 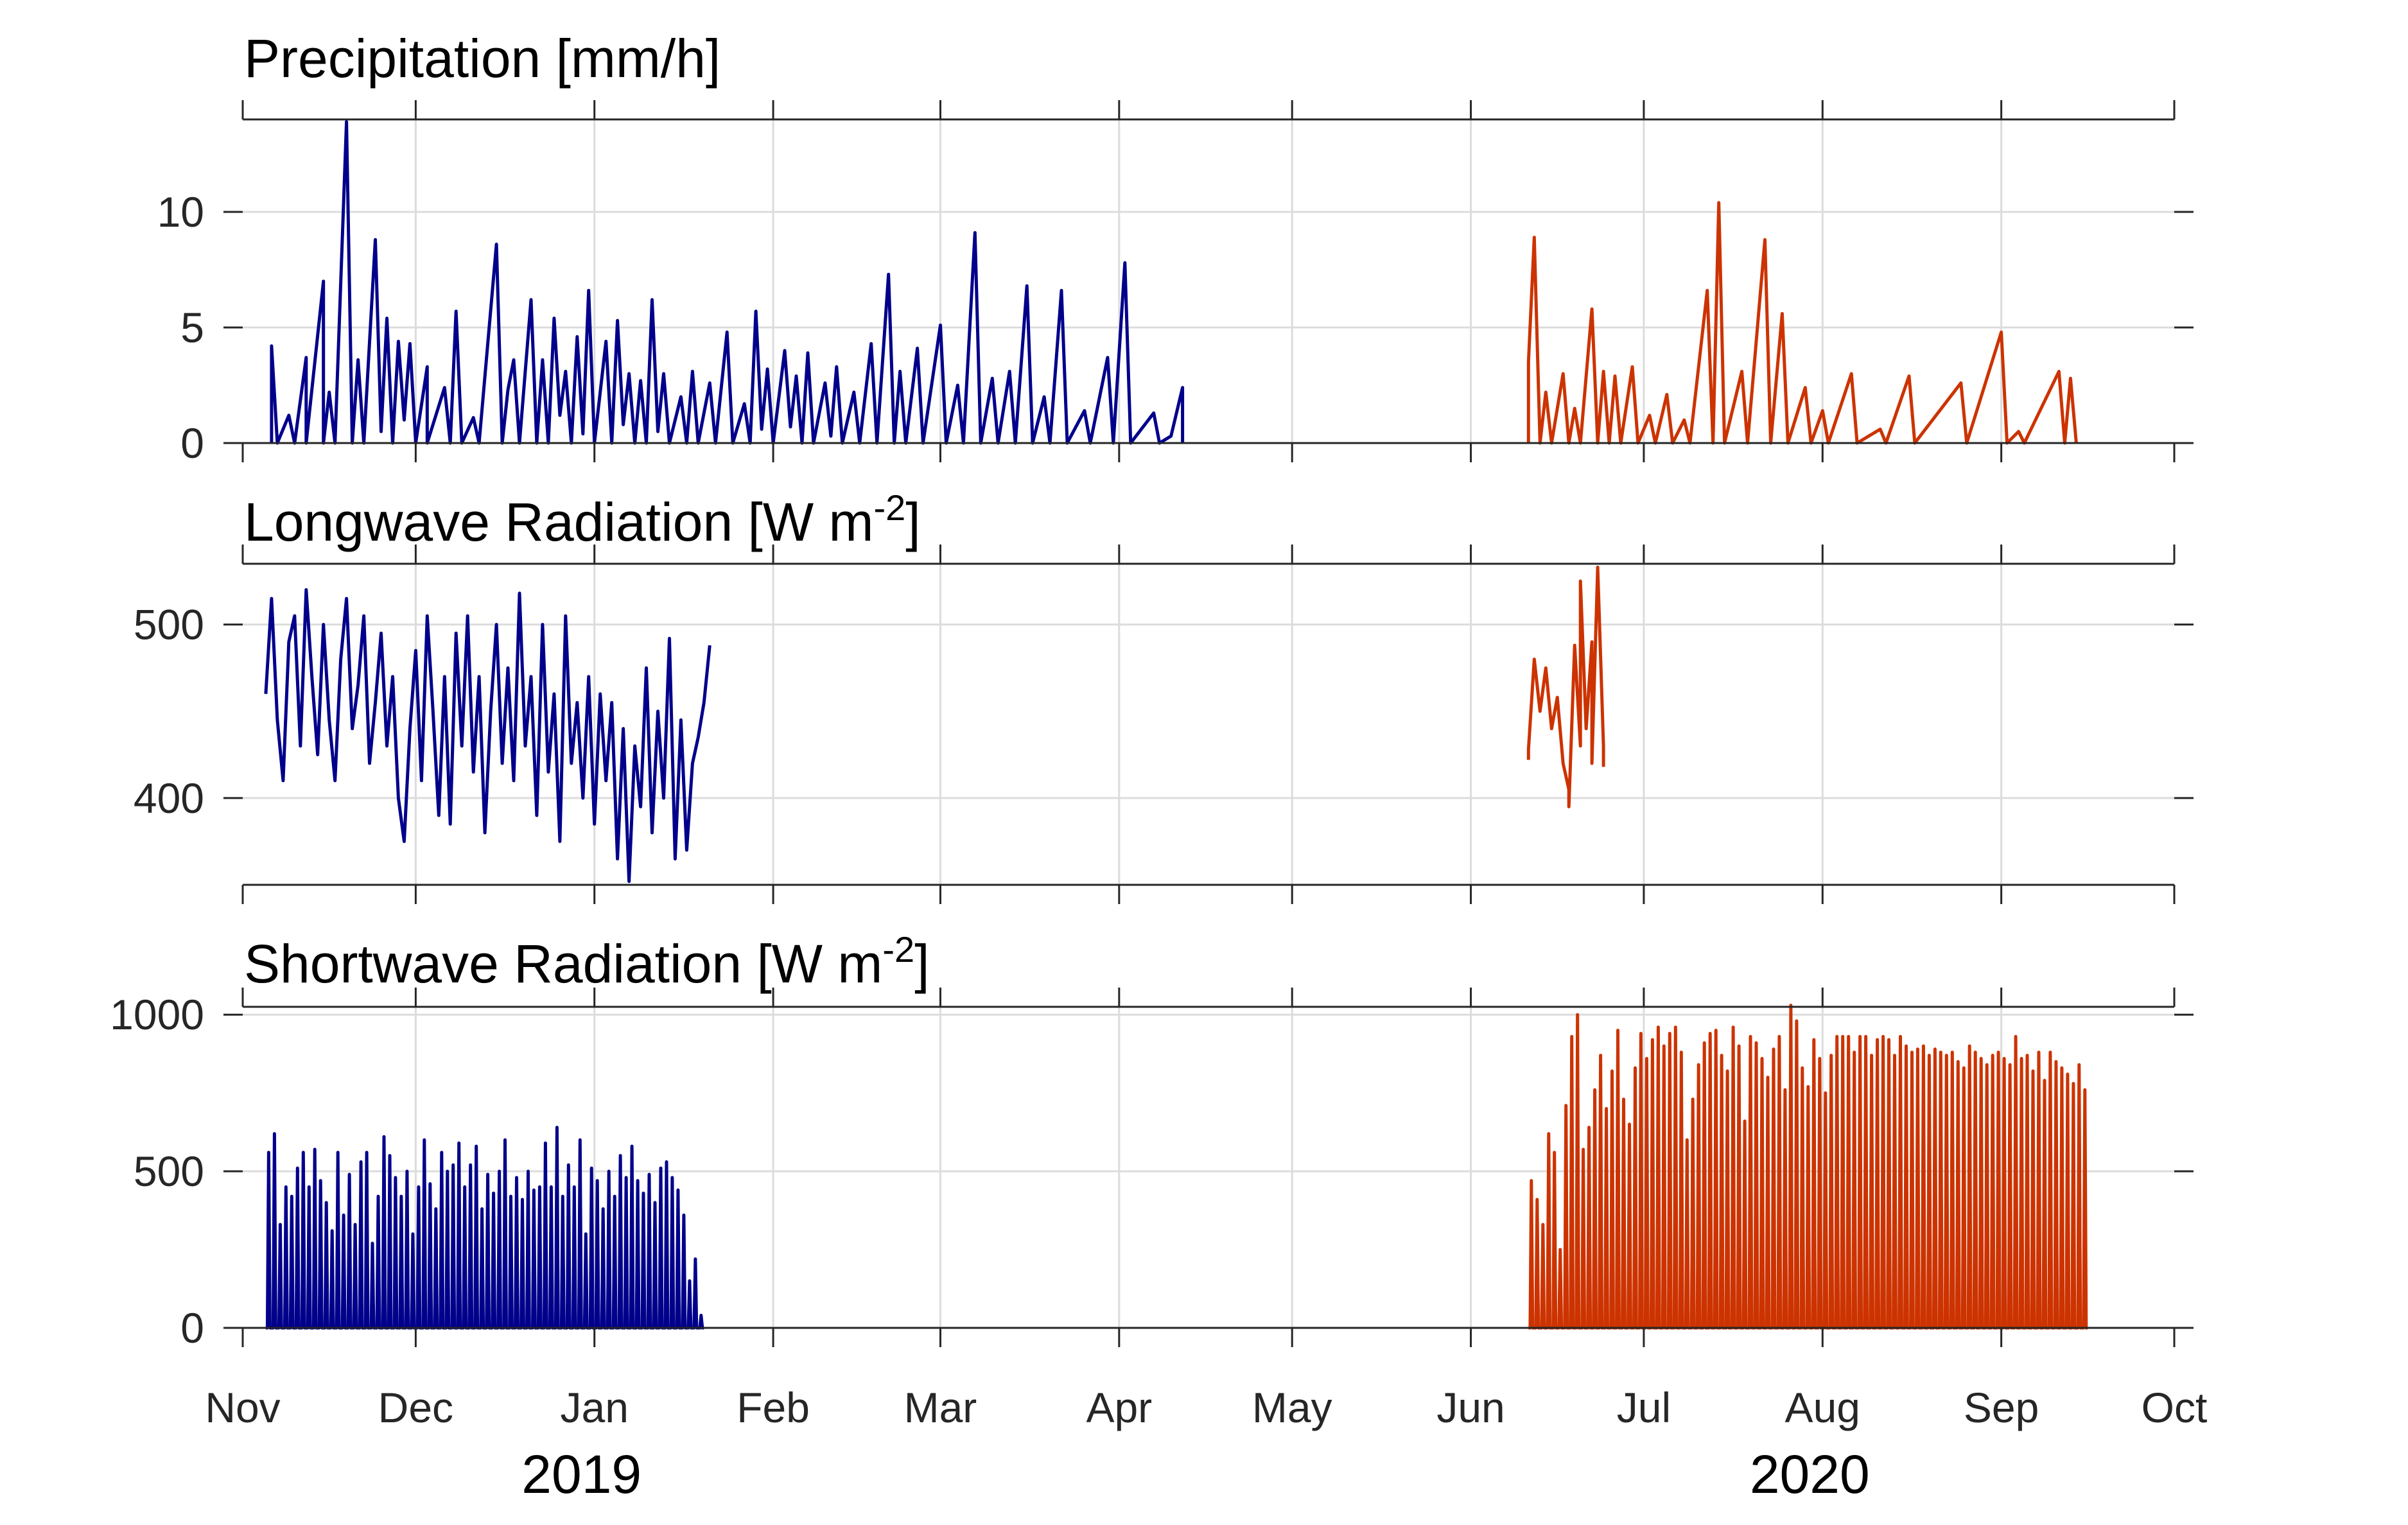 What do you see at coordinates (773, 1407) in the screenshot?
I see `x-tick-label: Feb` at bounding box center [773, 1407].